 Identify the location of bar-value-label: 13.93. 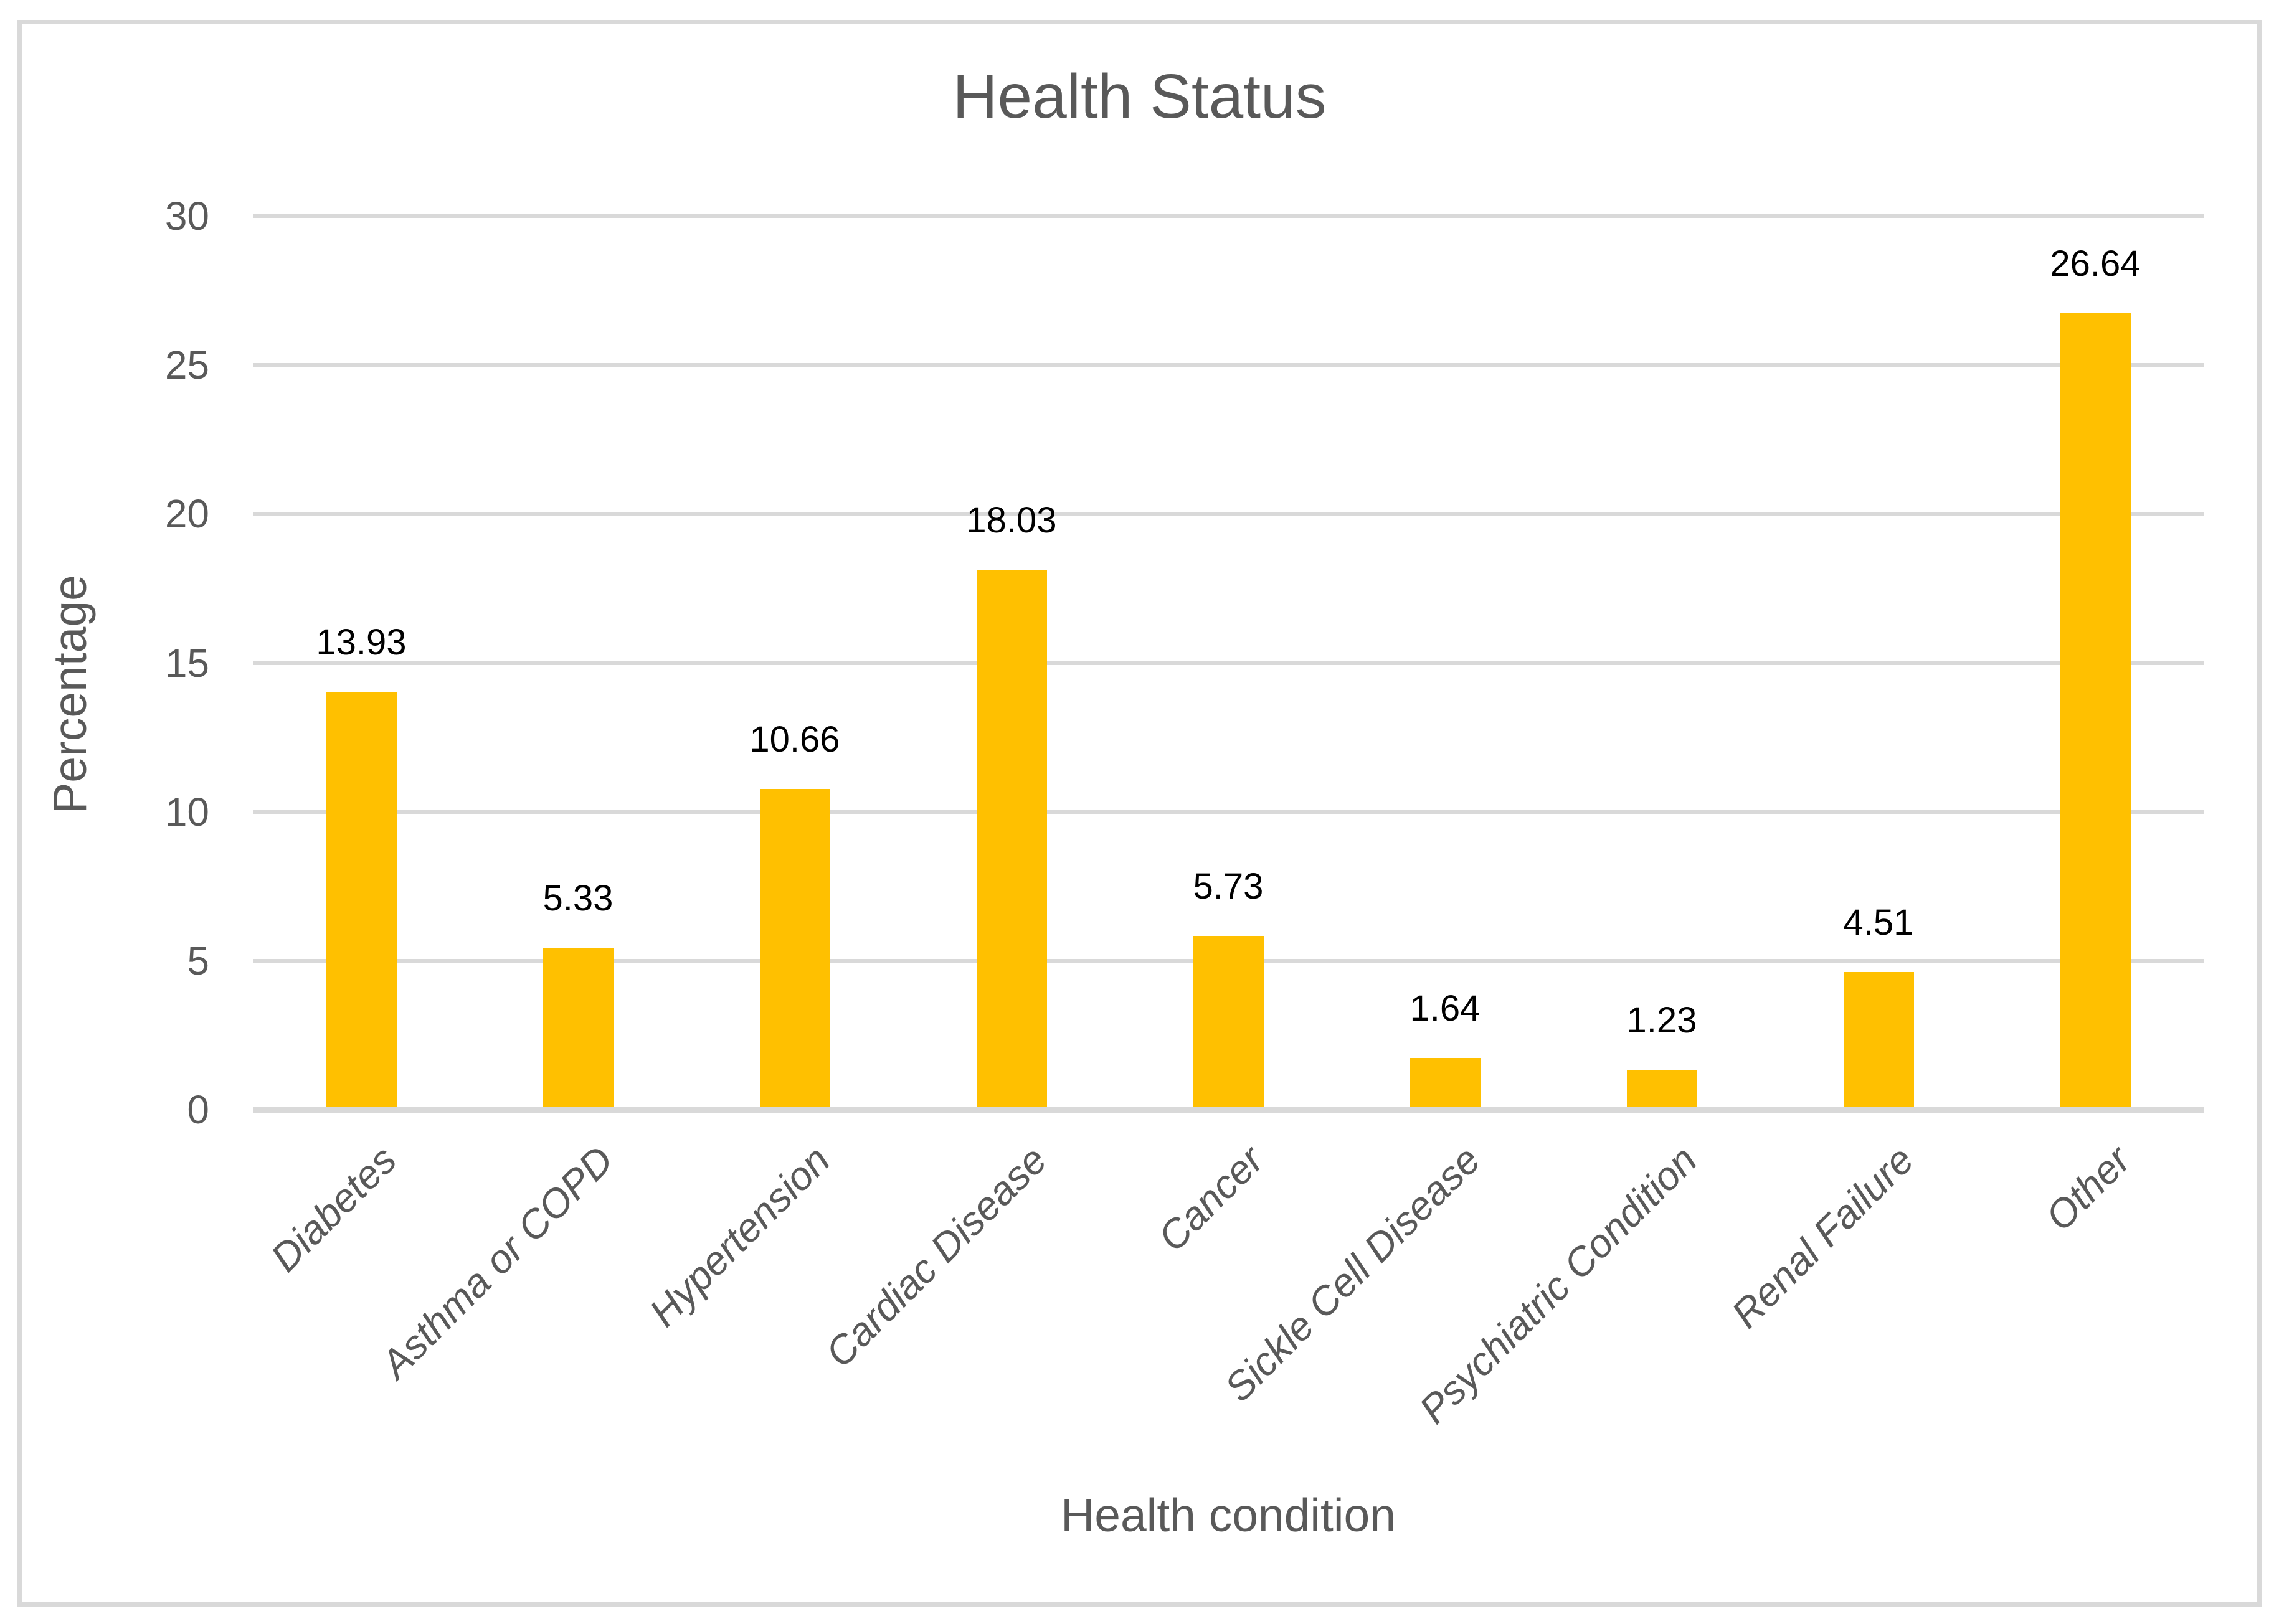
(361, 642).